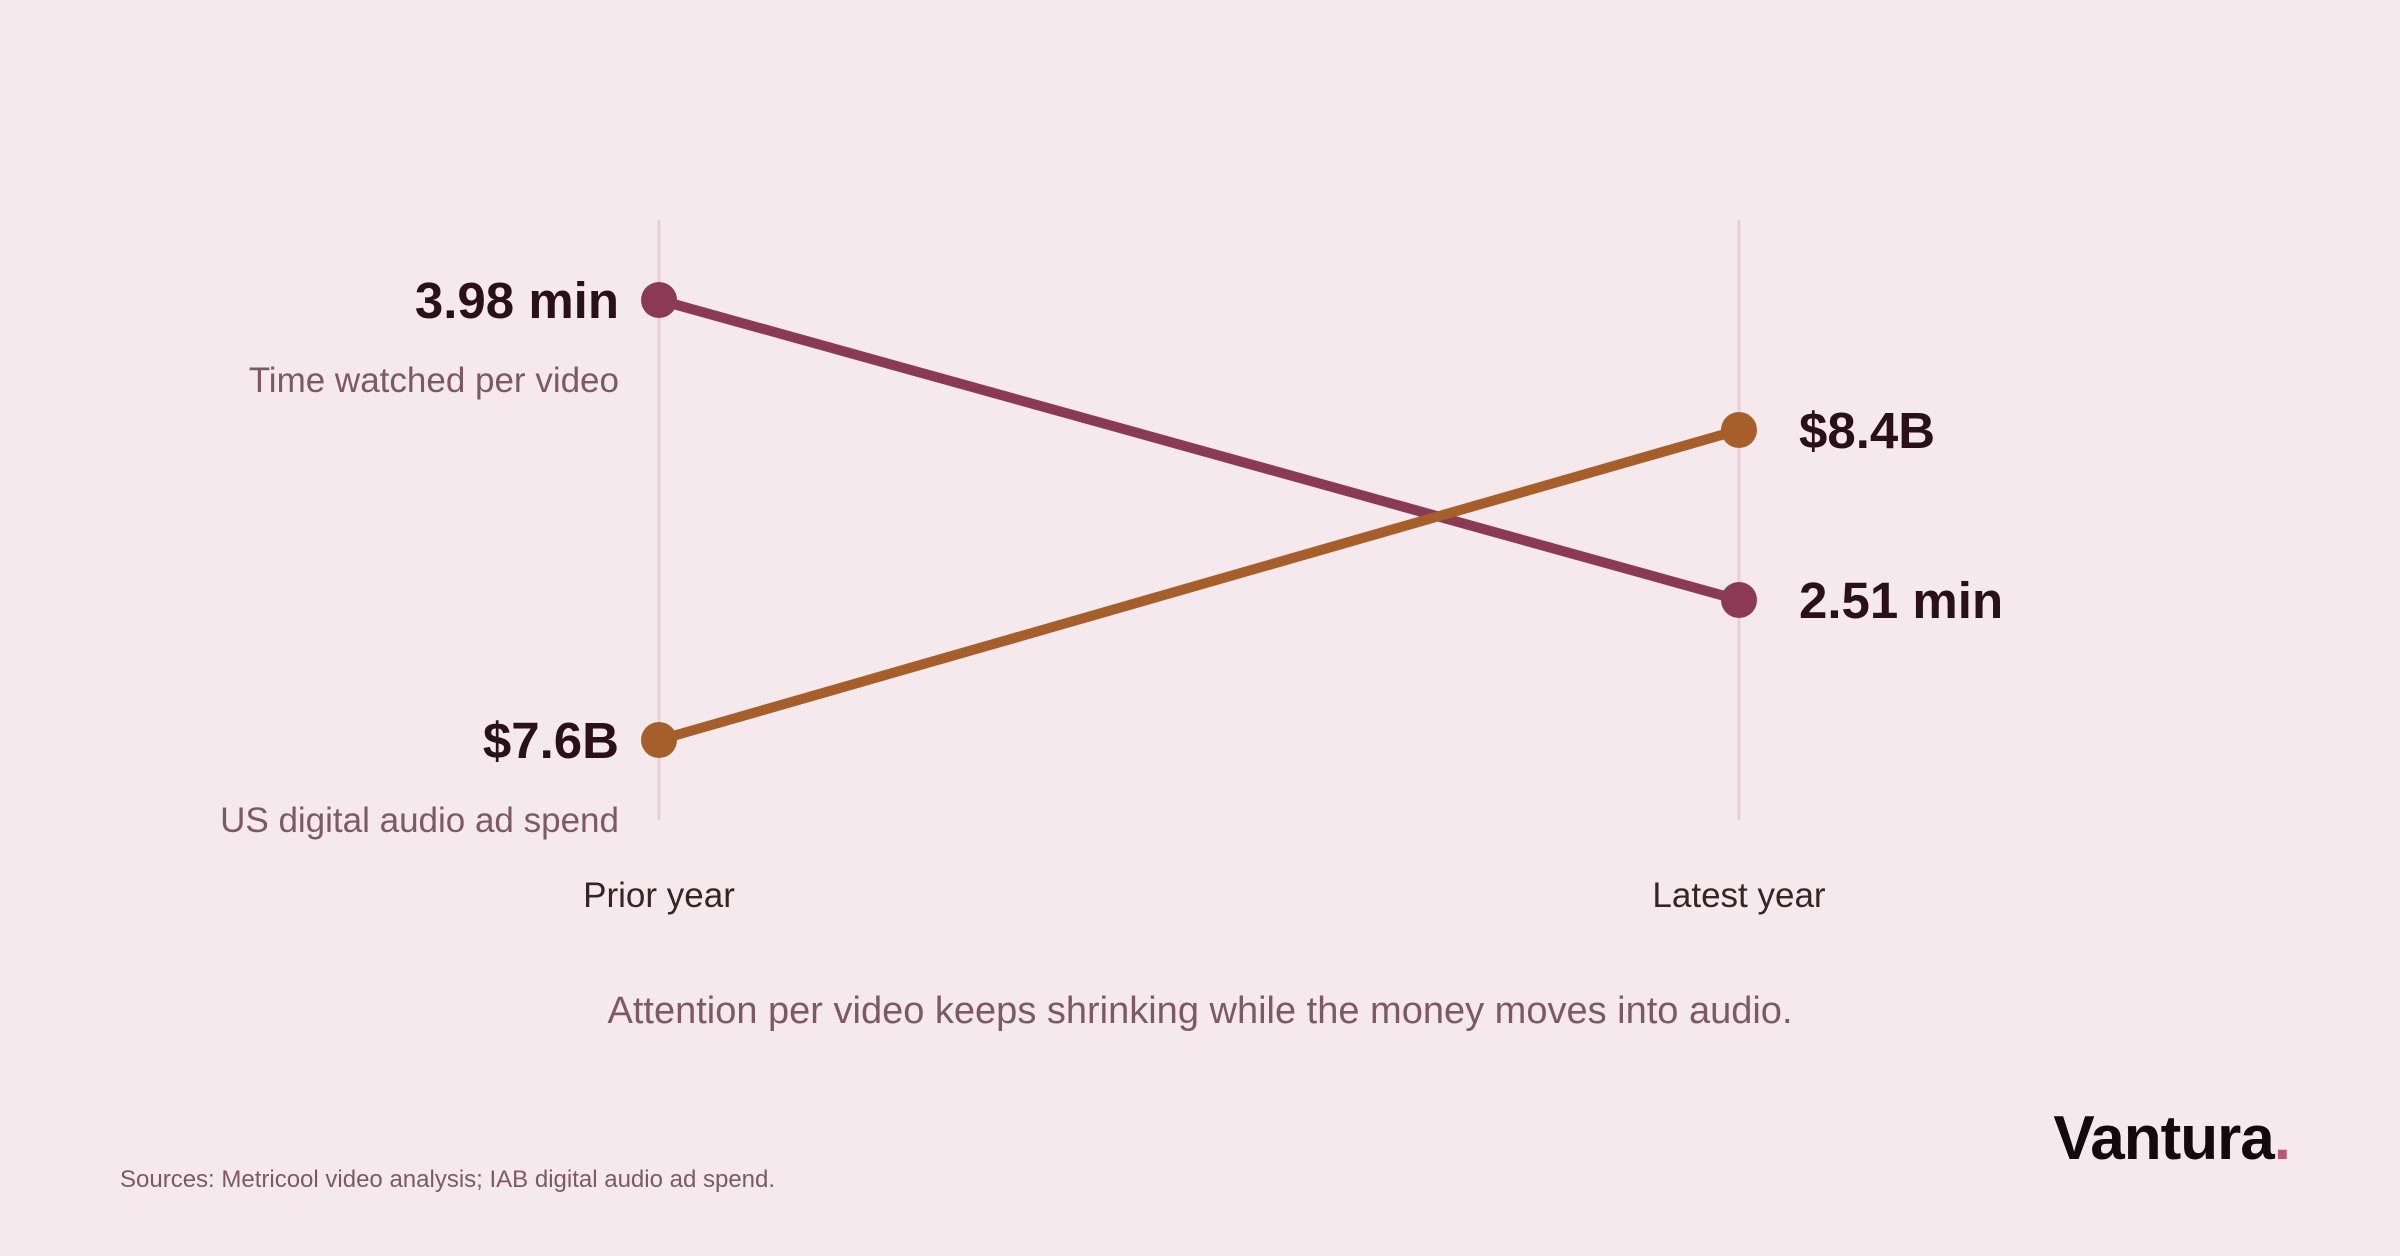 The width and height of the screenshot is (2400, 1256). Describe the element at coordinates (2172, 1139) in the screenshot. I see `brand-logo: Vantura.` at that location.